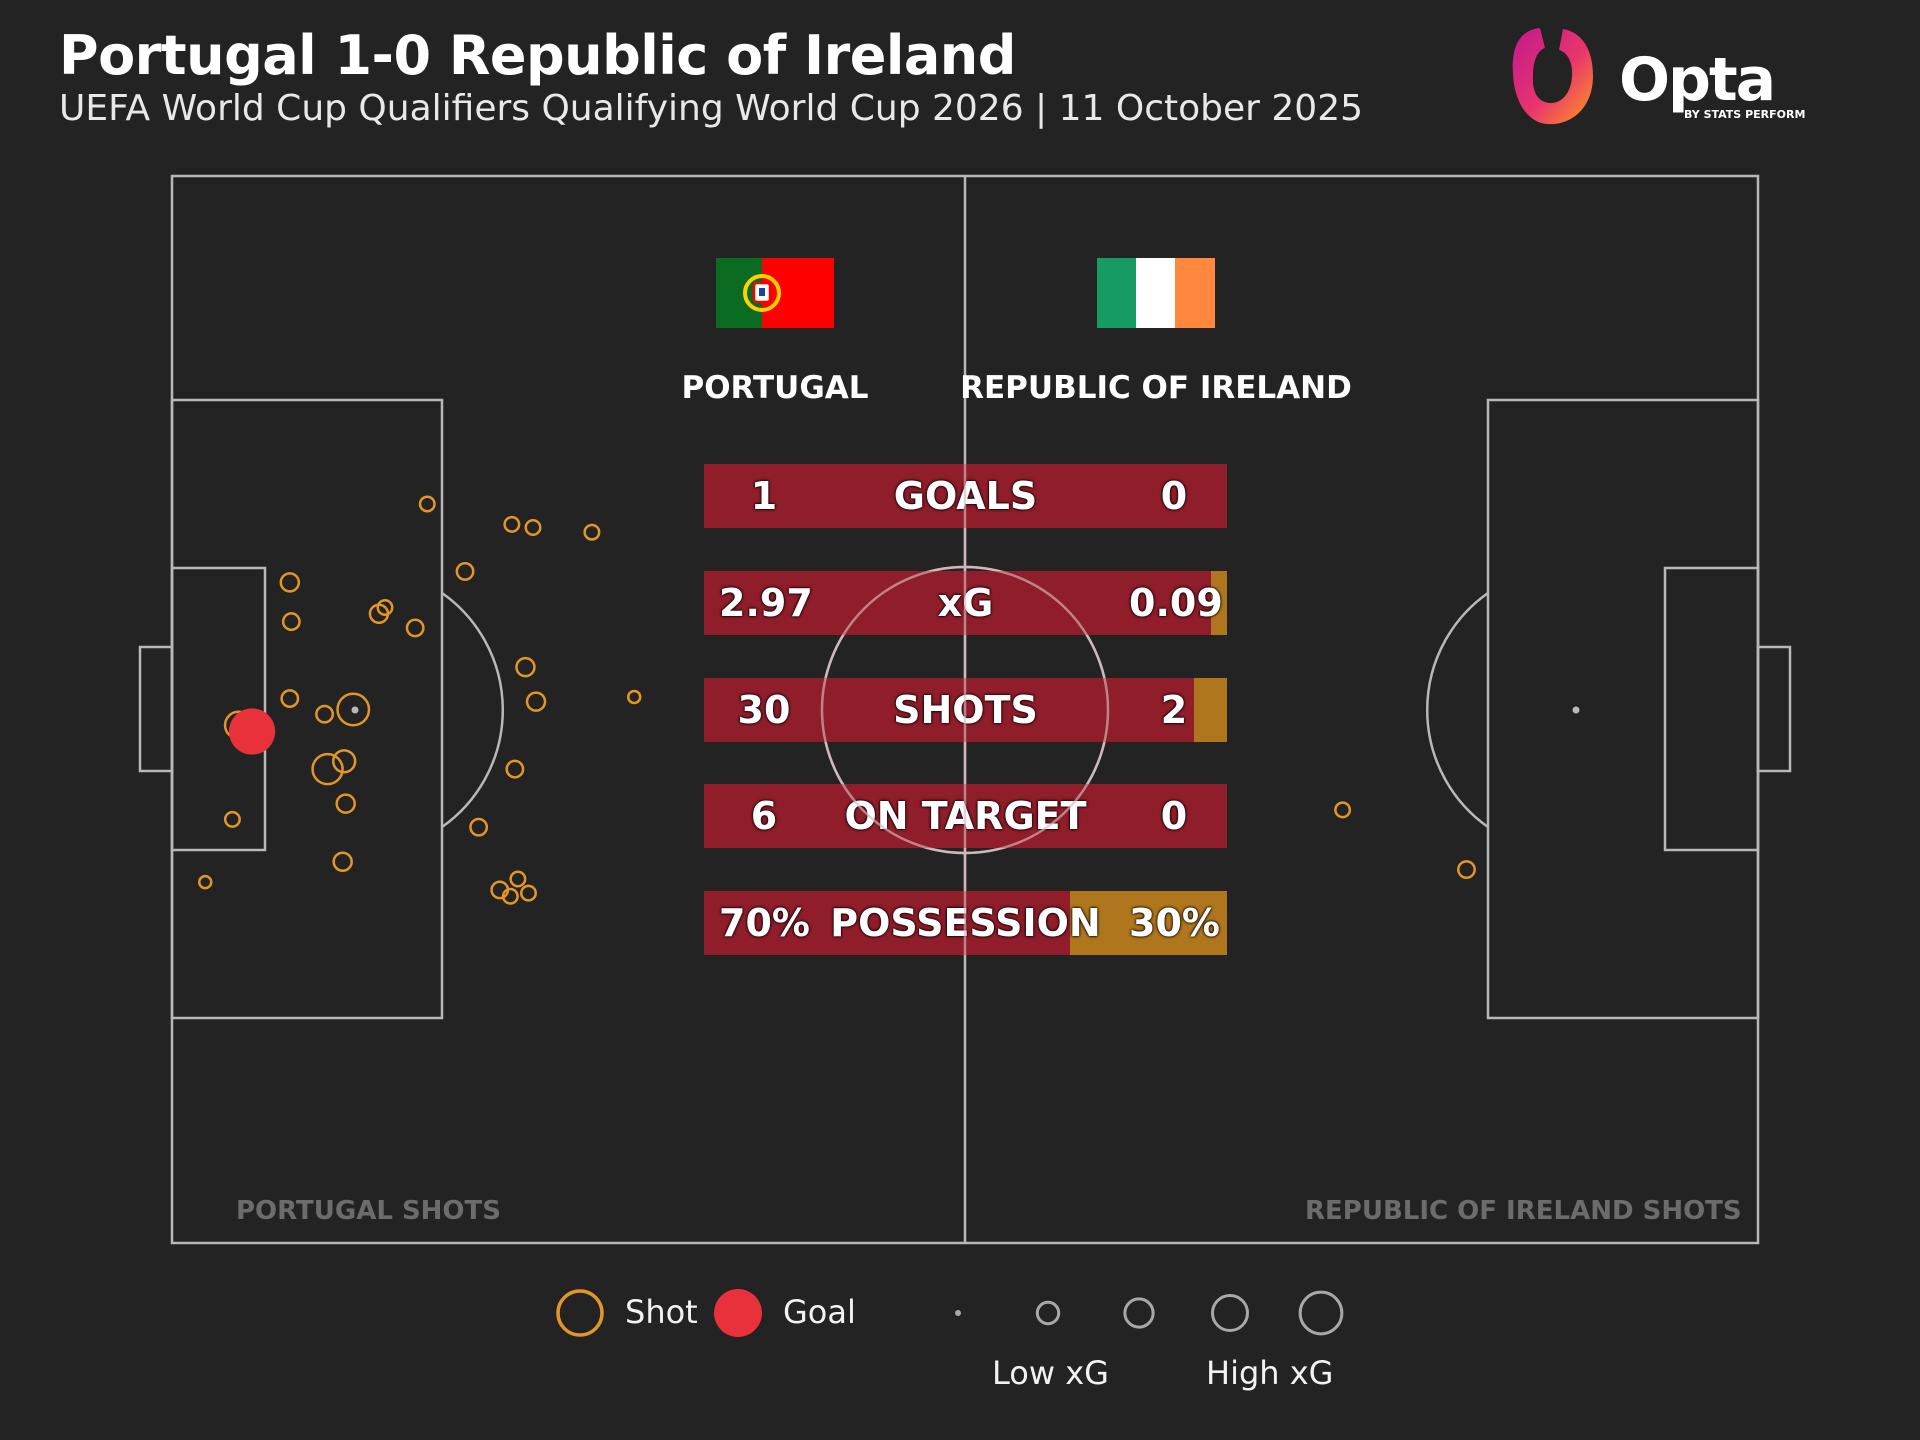 The width and height of the screenshot is (1920, 1440). Describe the element at coordinates (764, 496) in the screenshot. I see `stat-home-value: 1` at that location.